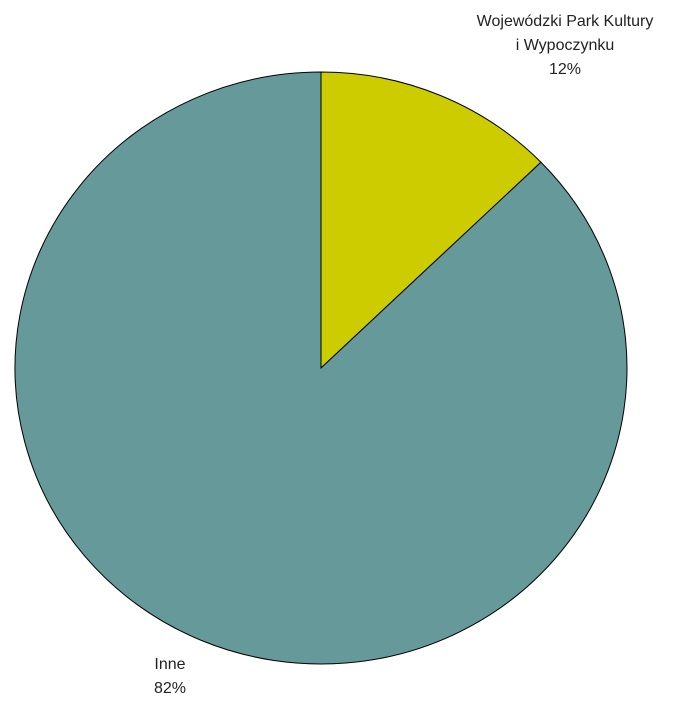 Image resolution: width=695 pixels, height=705 pixels. Describe the element at coordinates (170, 664) in the screenshot. I see `slice-category-label: Inne` at that location.